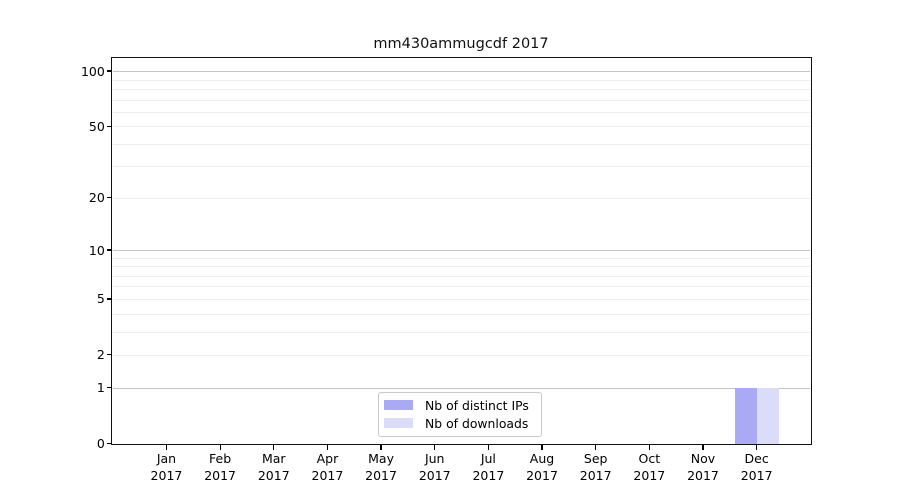  I want to click on bar-distinct-ips, so click(745, 416).